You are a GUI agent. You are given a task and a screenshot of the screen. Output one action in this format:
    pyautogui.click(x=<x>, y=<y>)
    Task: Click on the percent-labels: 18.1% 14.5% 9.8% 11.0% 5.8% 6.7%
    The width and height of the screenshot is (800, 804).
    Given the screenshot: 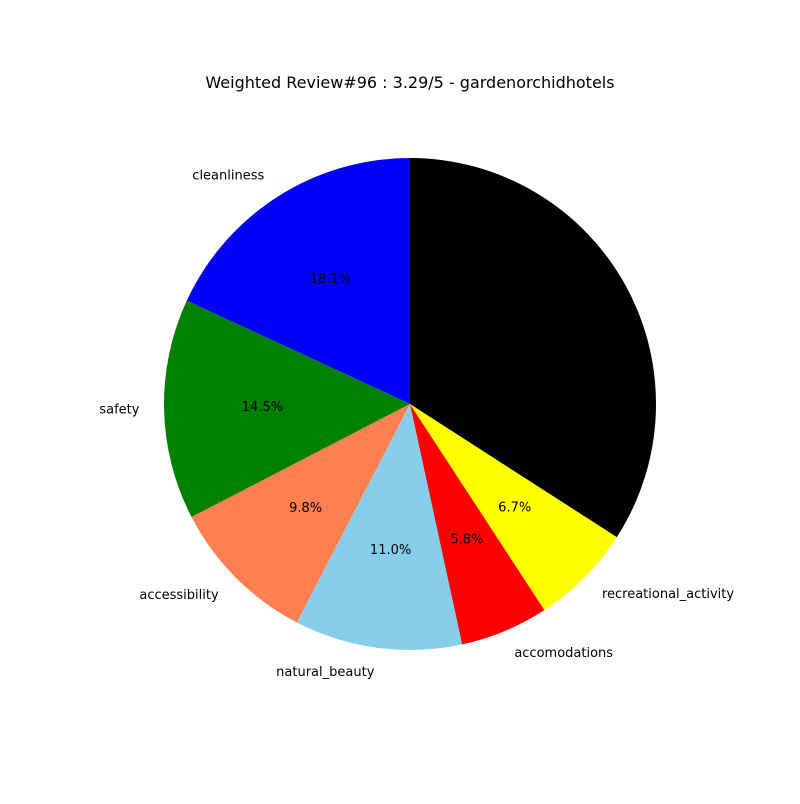 What is the action you would take?
    pyautogui.click(x=386, y=415)
    